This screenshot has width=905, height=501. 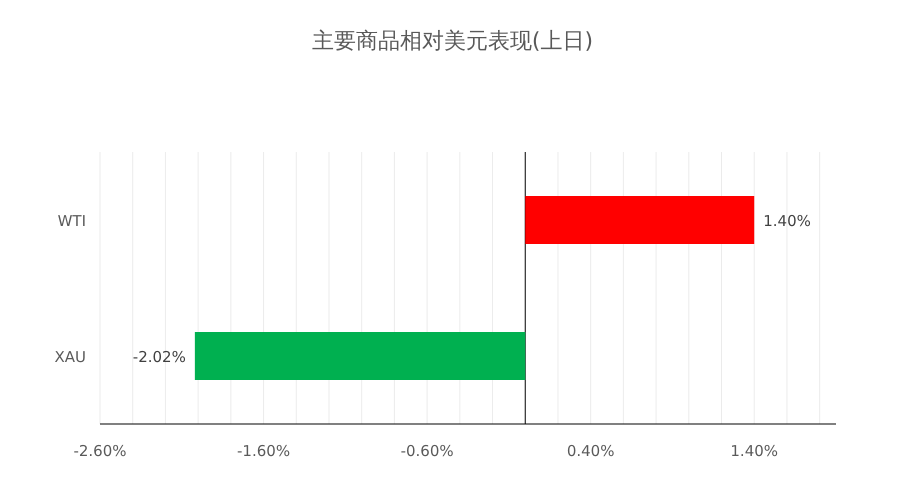 What do you see at coordinates (787, 221) in the screenshot?
I see `data-label: 1.40%` at bounding box center [787, 221].